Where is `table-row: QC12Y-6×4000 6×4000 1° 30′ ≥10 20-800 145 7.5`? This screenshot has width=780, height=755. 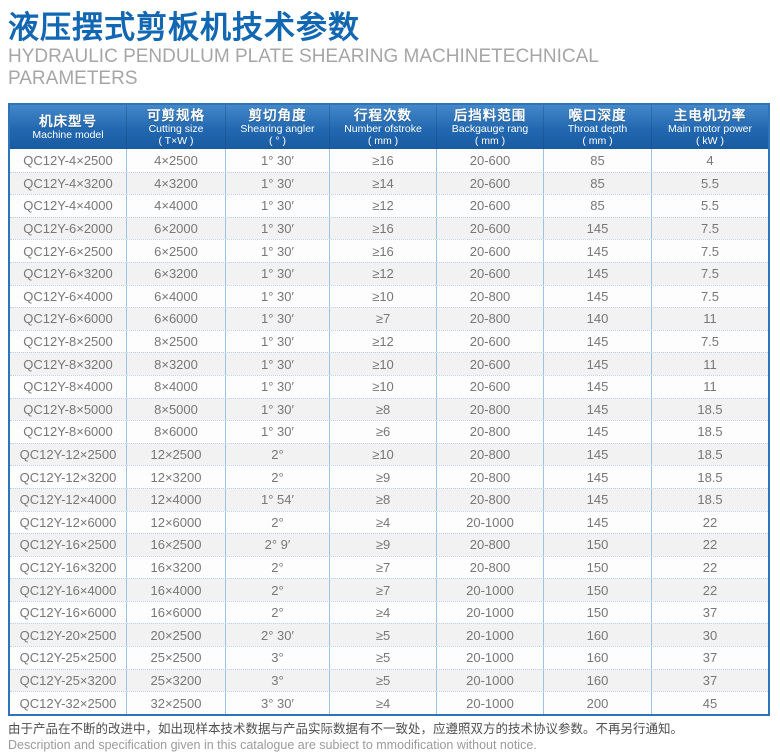
table-row: QC12Y-6×4000 6×4000 1° 30′ ≥10 20-800 145 7.5 is located at coordinates (389, 296).